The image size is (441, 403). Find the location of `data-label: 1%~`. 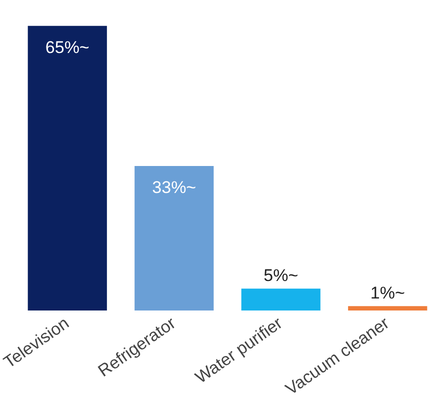

data-label: 1%~ is located at coordinates (387, 292).